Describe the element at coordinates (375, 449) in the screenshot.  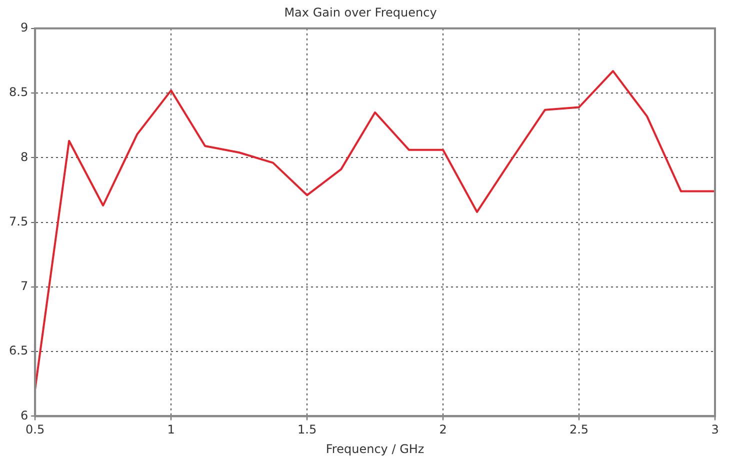
I see `x-axis-title: Frequency / GHz` at that location.